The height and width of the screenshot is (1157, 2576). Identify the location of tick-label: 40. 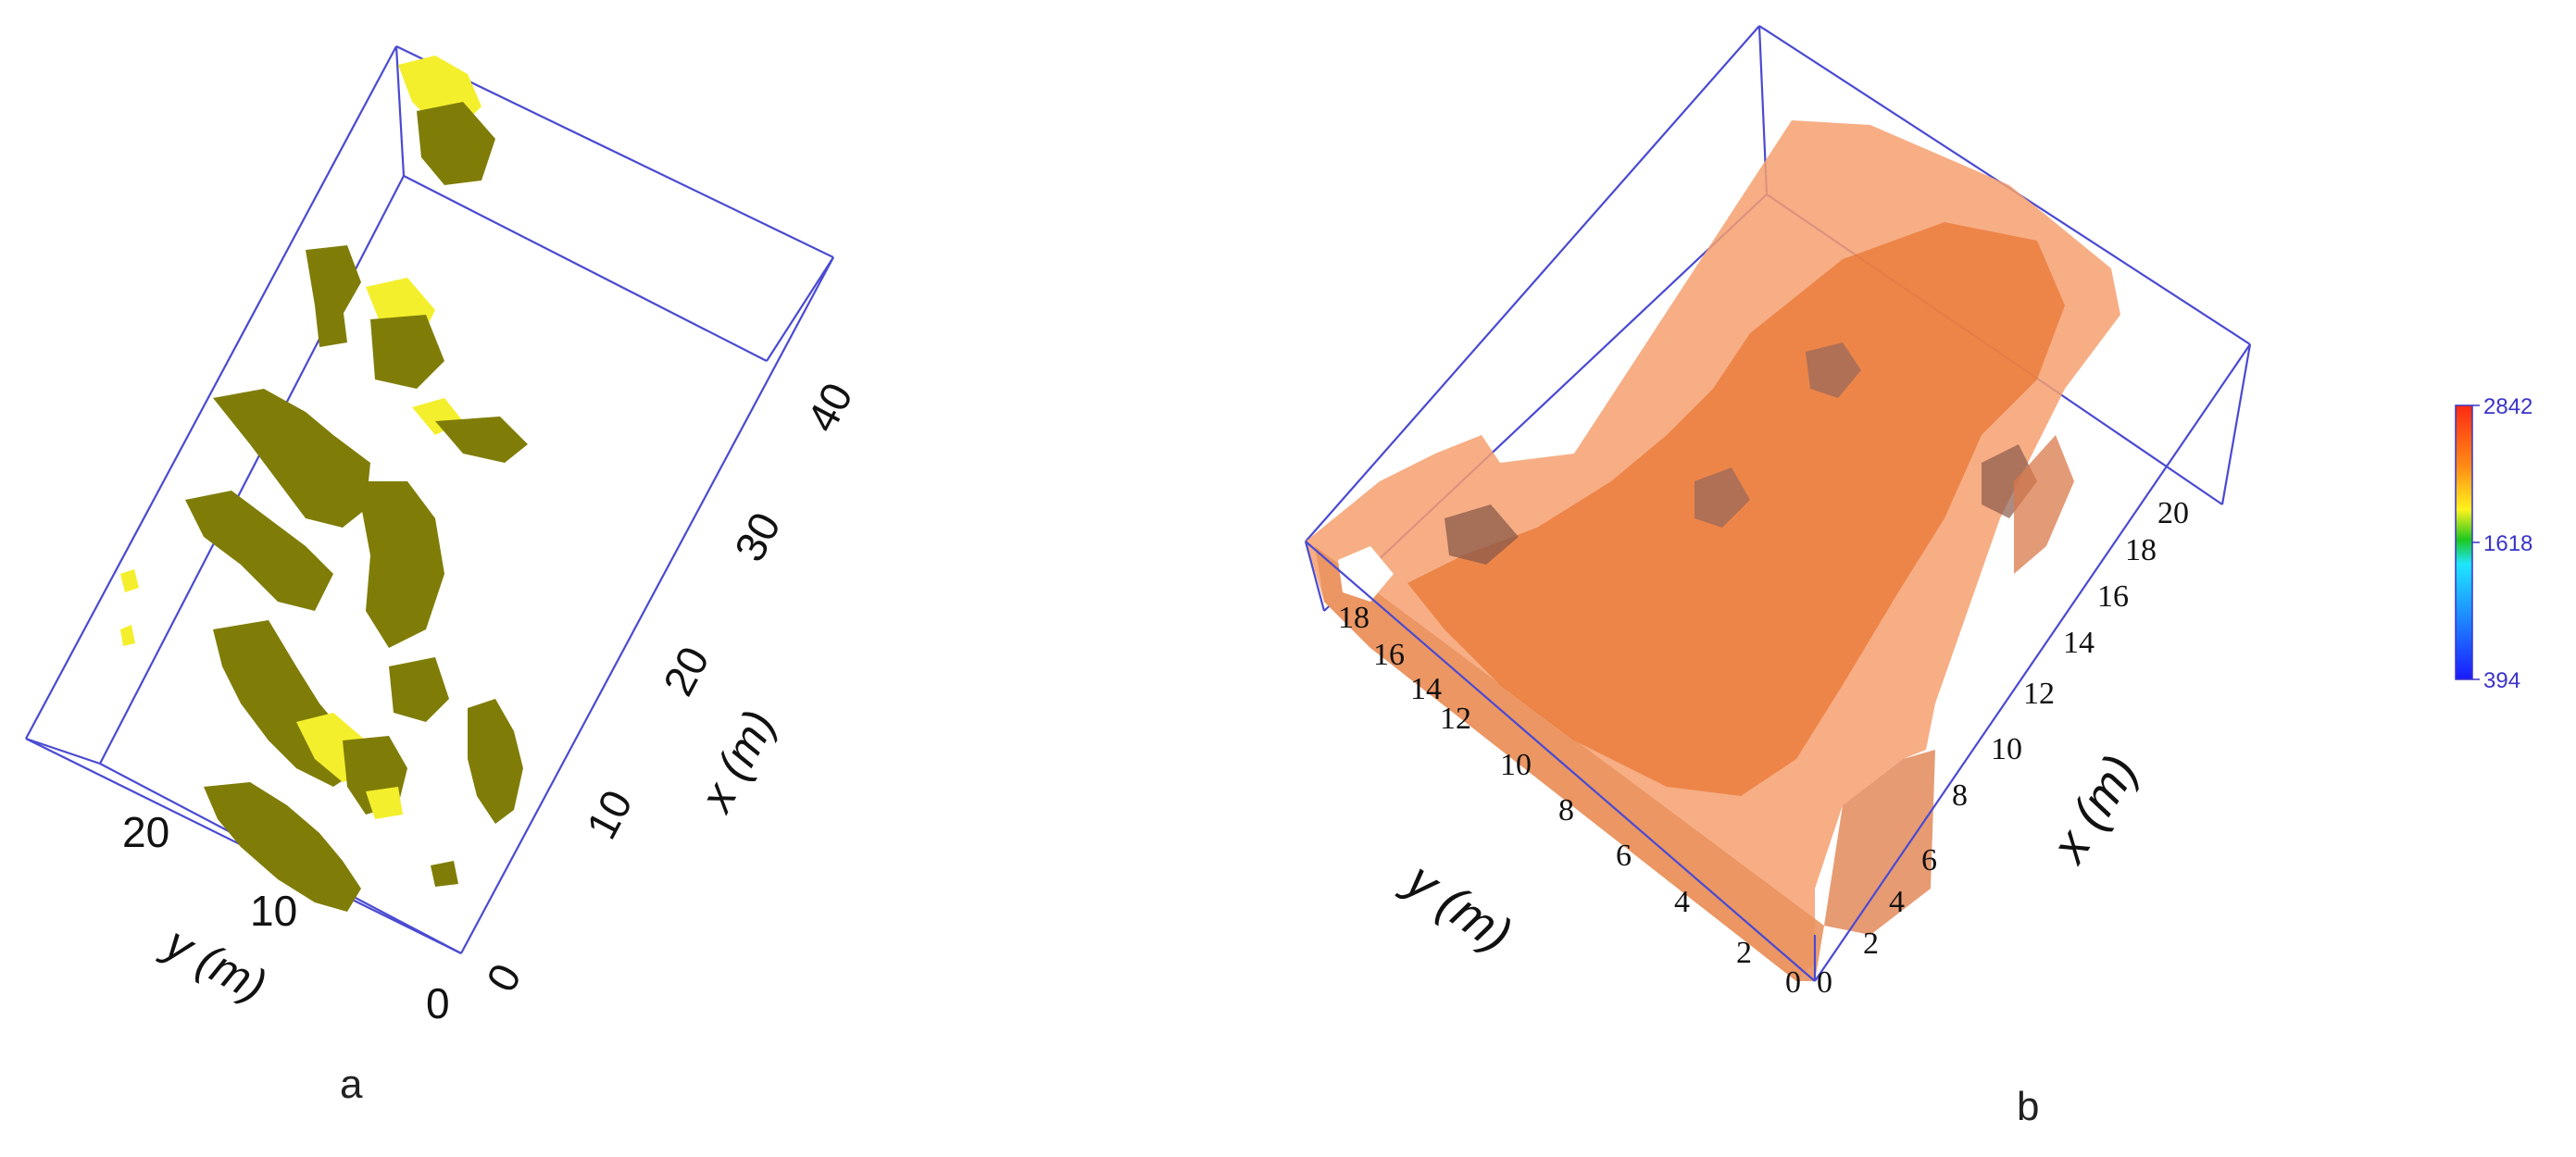
(830, 407).